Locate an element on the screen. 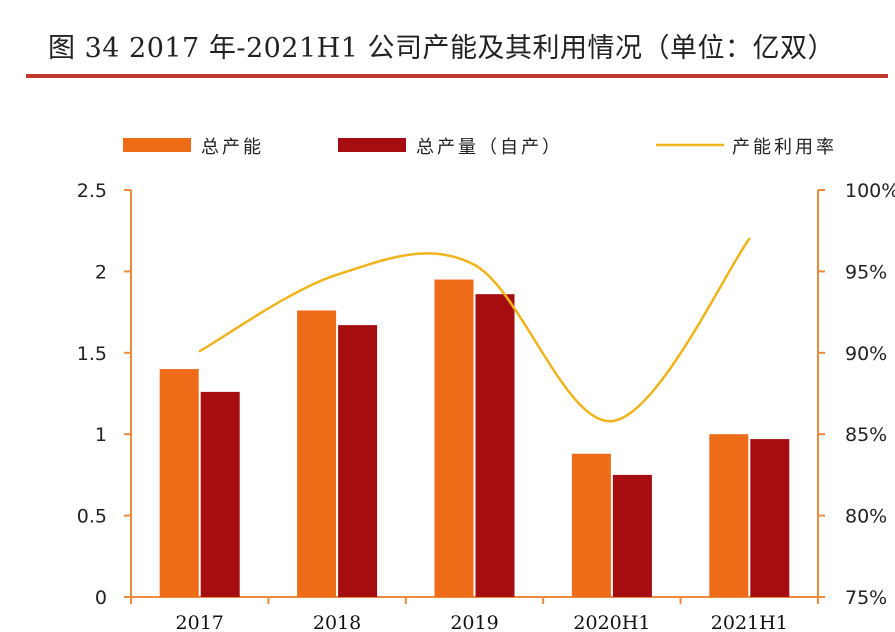 This screenshot has width=895, height=632. legend-swatch-capacity is located at coordinates (157, 145).